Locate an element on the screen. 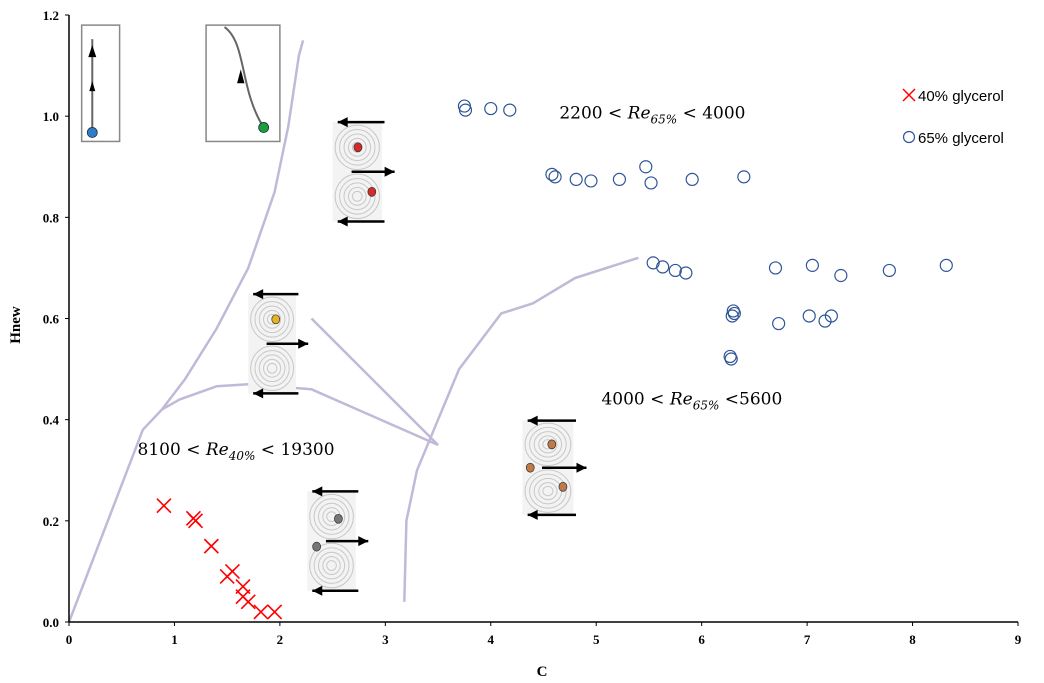  regime-label: 8100 < Re40% < 19300 is located at coordinates (236, 451).